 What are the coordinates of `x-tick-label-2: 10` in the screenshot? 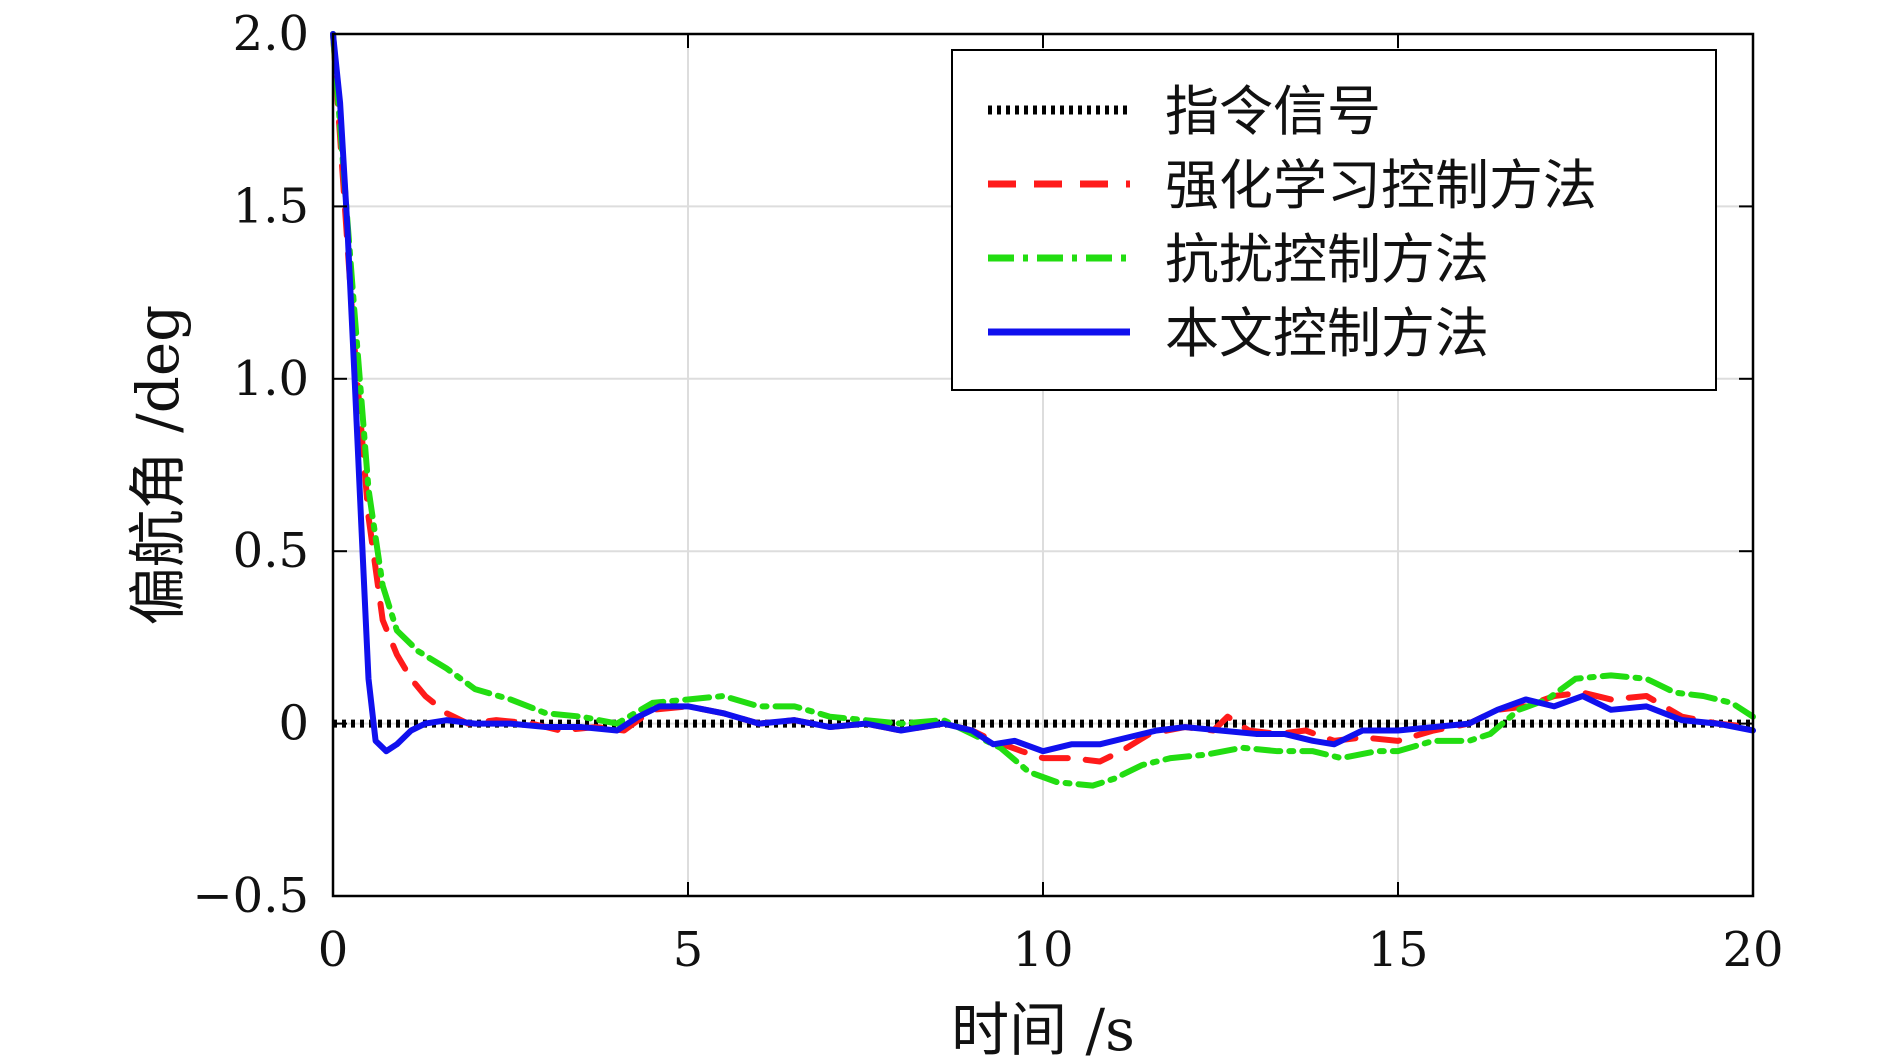 It's located at (1042, 950).